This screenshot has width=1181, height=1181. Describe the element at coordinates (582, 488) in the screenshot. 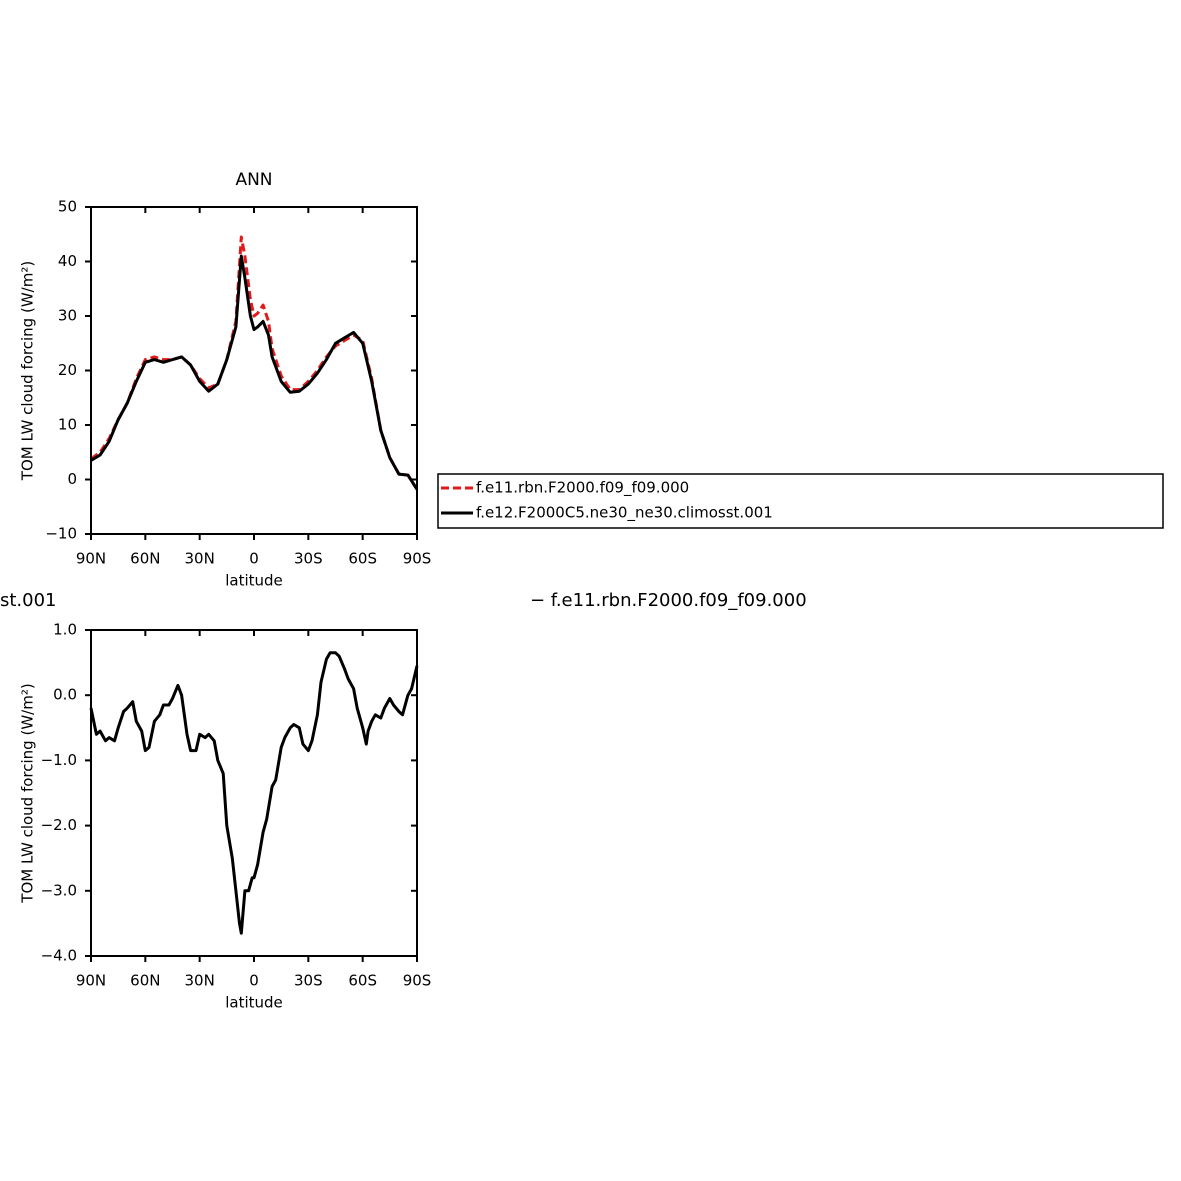

I see `legend-label: f.e11.rbn.F2000.f09_f09.000` at that location.